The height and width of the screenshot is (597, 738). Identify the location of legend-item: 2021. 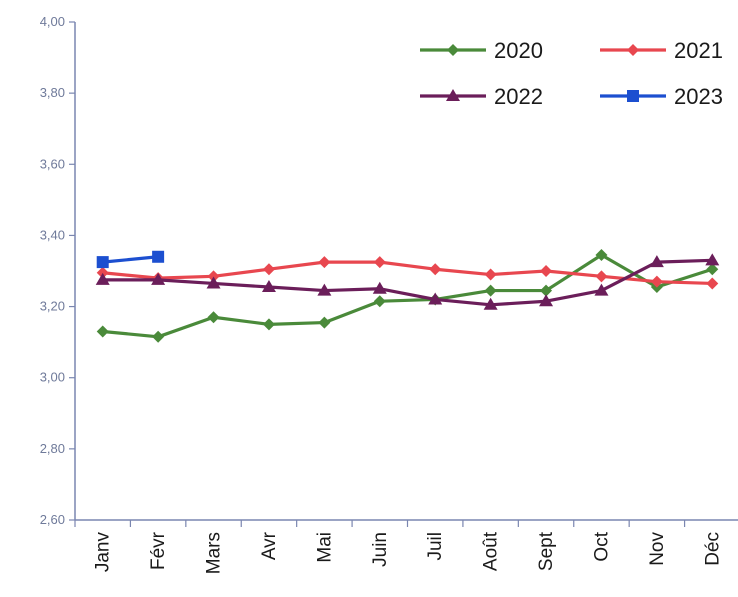
(661, 50).